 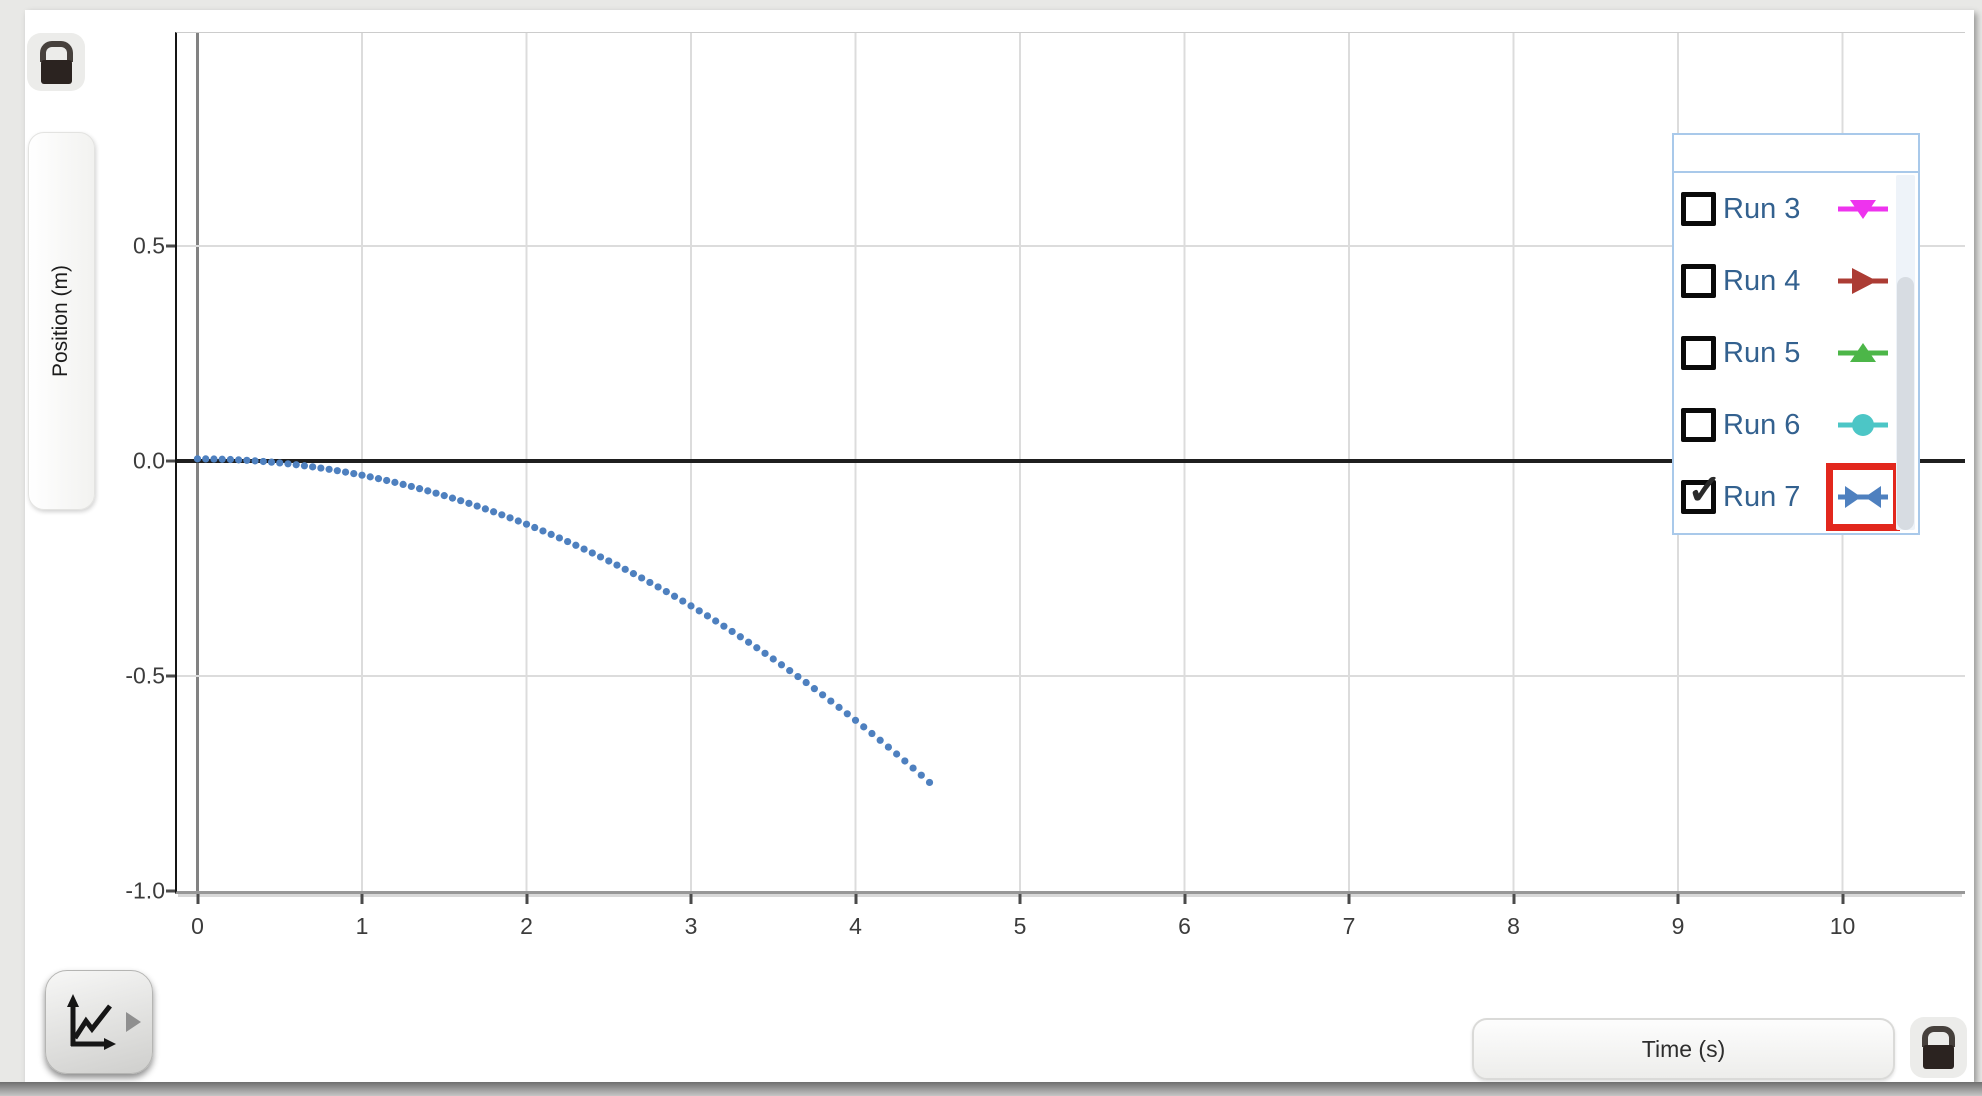 I want to click on legend-row-run-7: ✓ Run 7, so click(x=1796, y=497).